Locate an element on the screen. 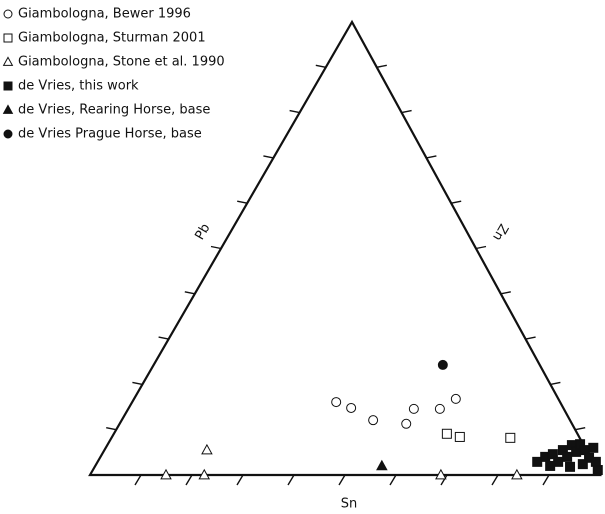  axis-label: Sn is located at coordinates (349, 504).